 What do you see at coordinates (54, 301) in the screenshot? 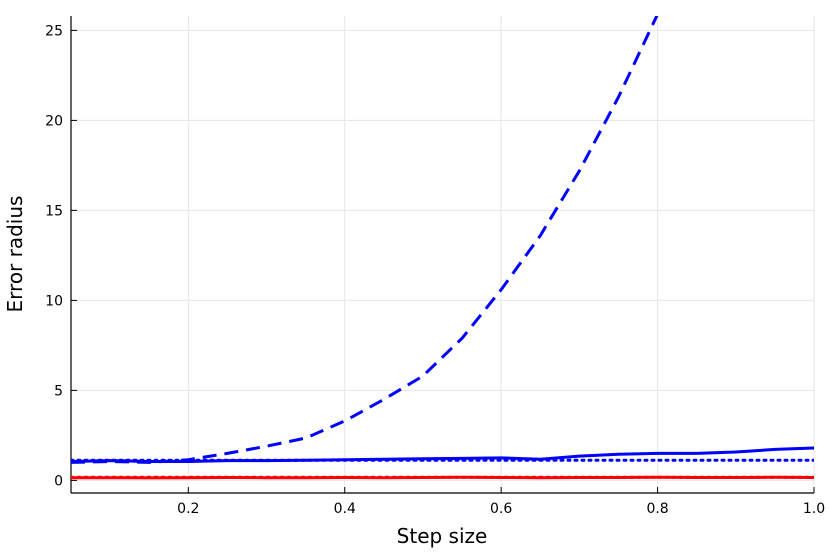
I see `y-tick-label: 10` at bounding box center [54, 301].